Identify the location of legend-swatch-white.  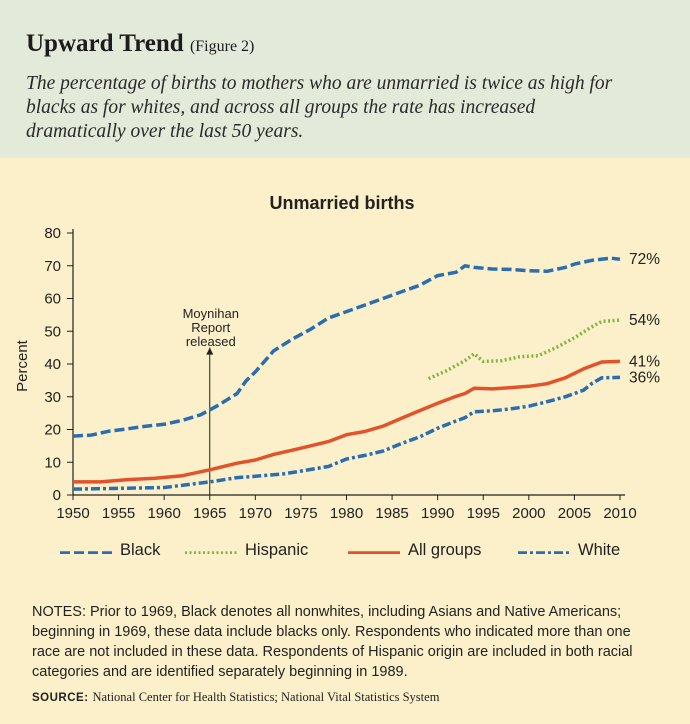
(544, 552).